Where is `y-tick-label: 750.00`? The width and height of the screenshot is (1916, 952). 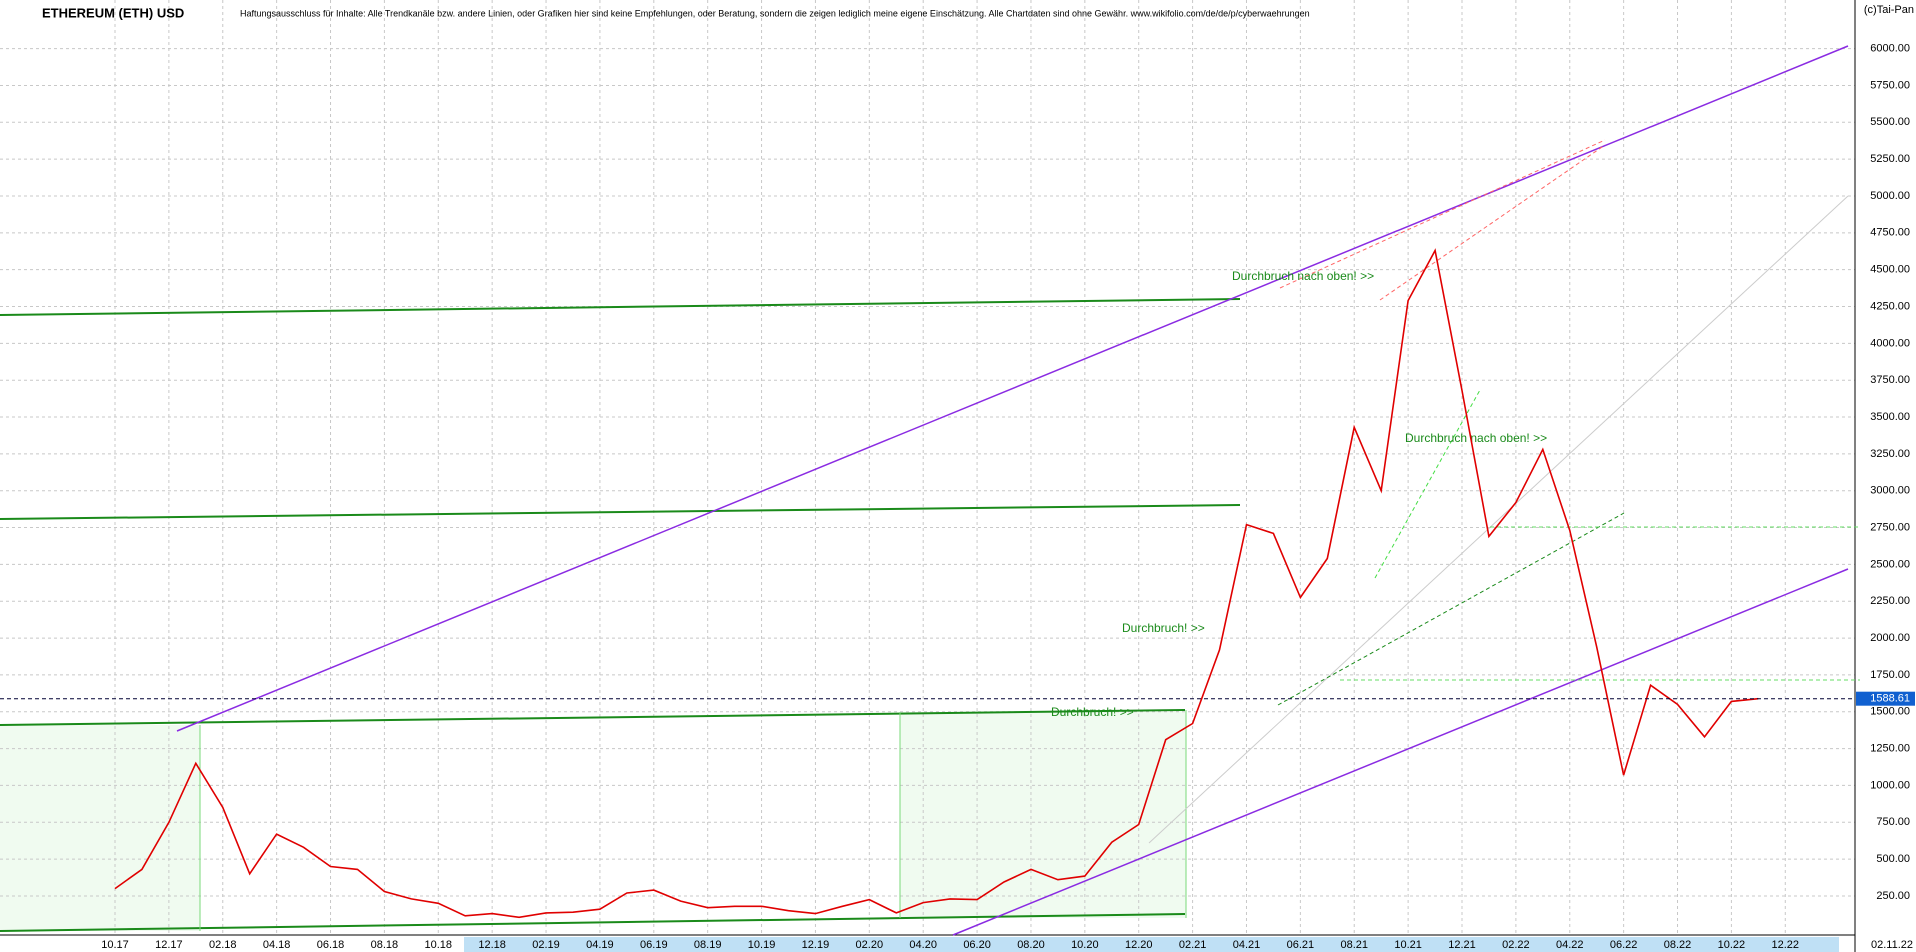
y-tick-label: 750.00 is located at coordinates (1893, 822).